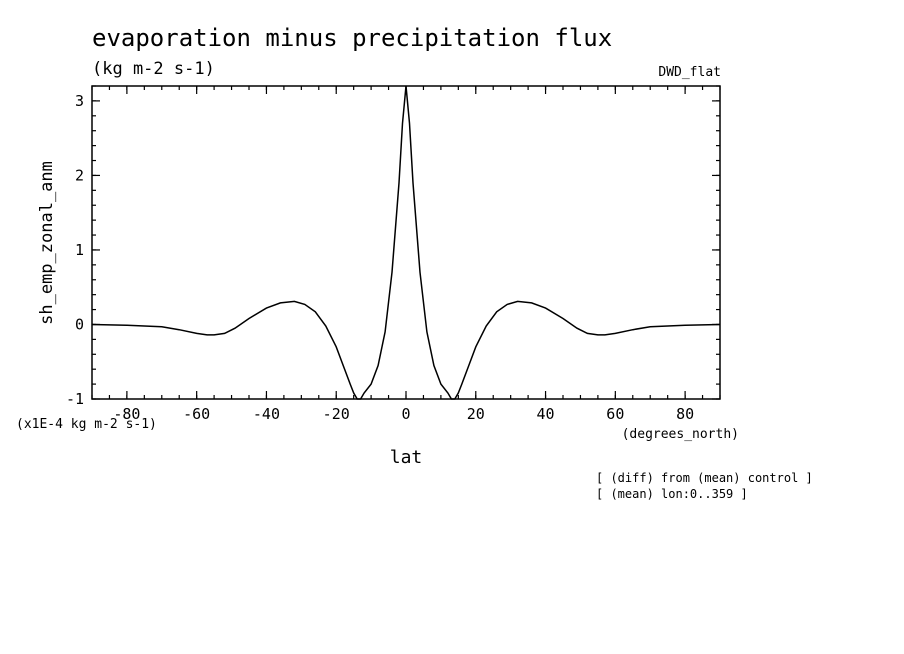  Describe the element at coordinates (86, 424) in the screenshot. I see `y-scale-label: (x1E-4 kg m-2 s-1)` at that location.